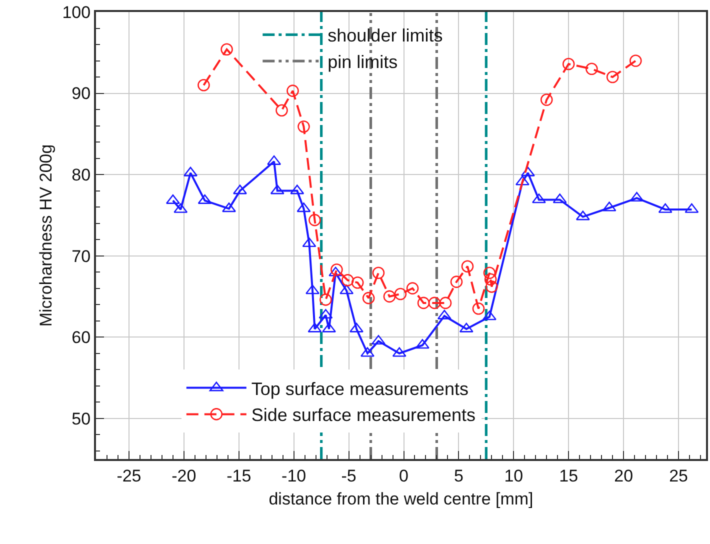  What do you see at coordinates (239, 476) in the screenshot?
I see `x-tick-label: -15` at bounding box center [239, 476].